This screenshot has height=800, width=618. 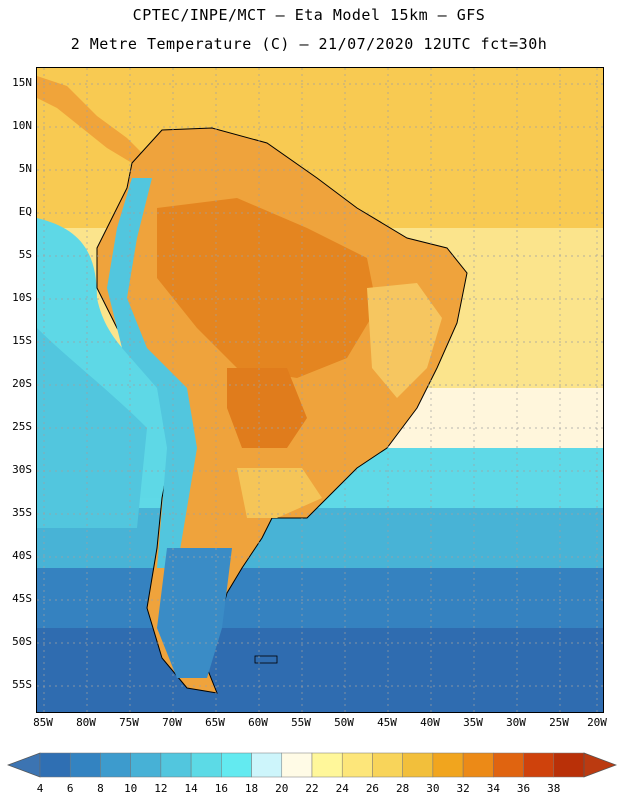 What do you see at coordinates (266, 659) in the screenshot?
I see `falkland-islands` at bounding box center [266, 659].